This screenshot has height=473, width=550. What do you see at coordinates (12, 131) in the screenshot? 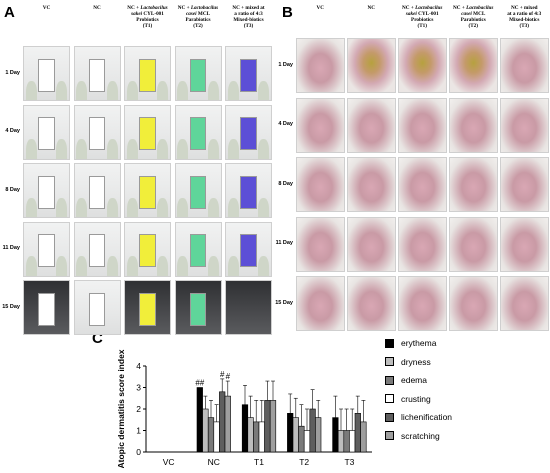
I see `panel-a-row-label: 4 Day` at bounding box center [12, 131].